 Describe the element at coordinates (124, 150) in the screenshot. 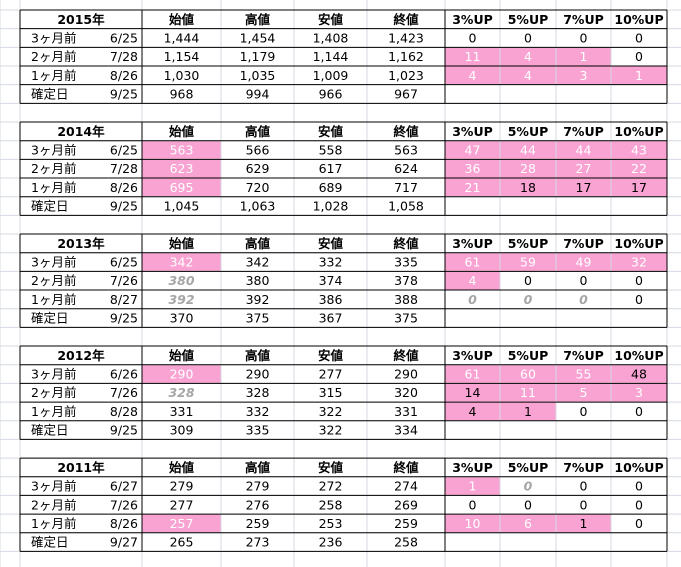

I see `row-date: 6/25` at that location.